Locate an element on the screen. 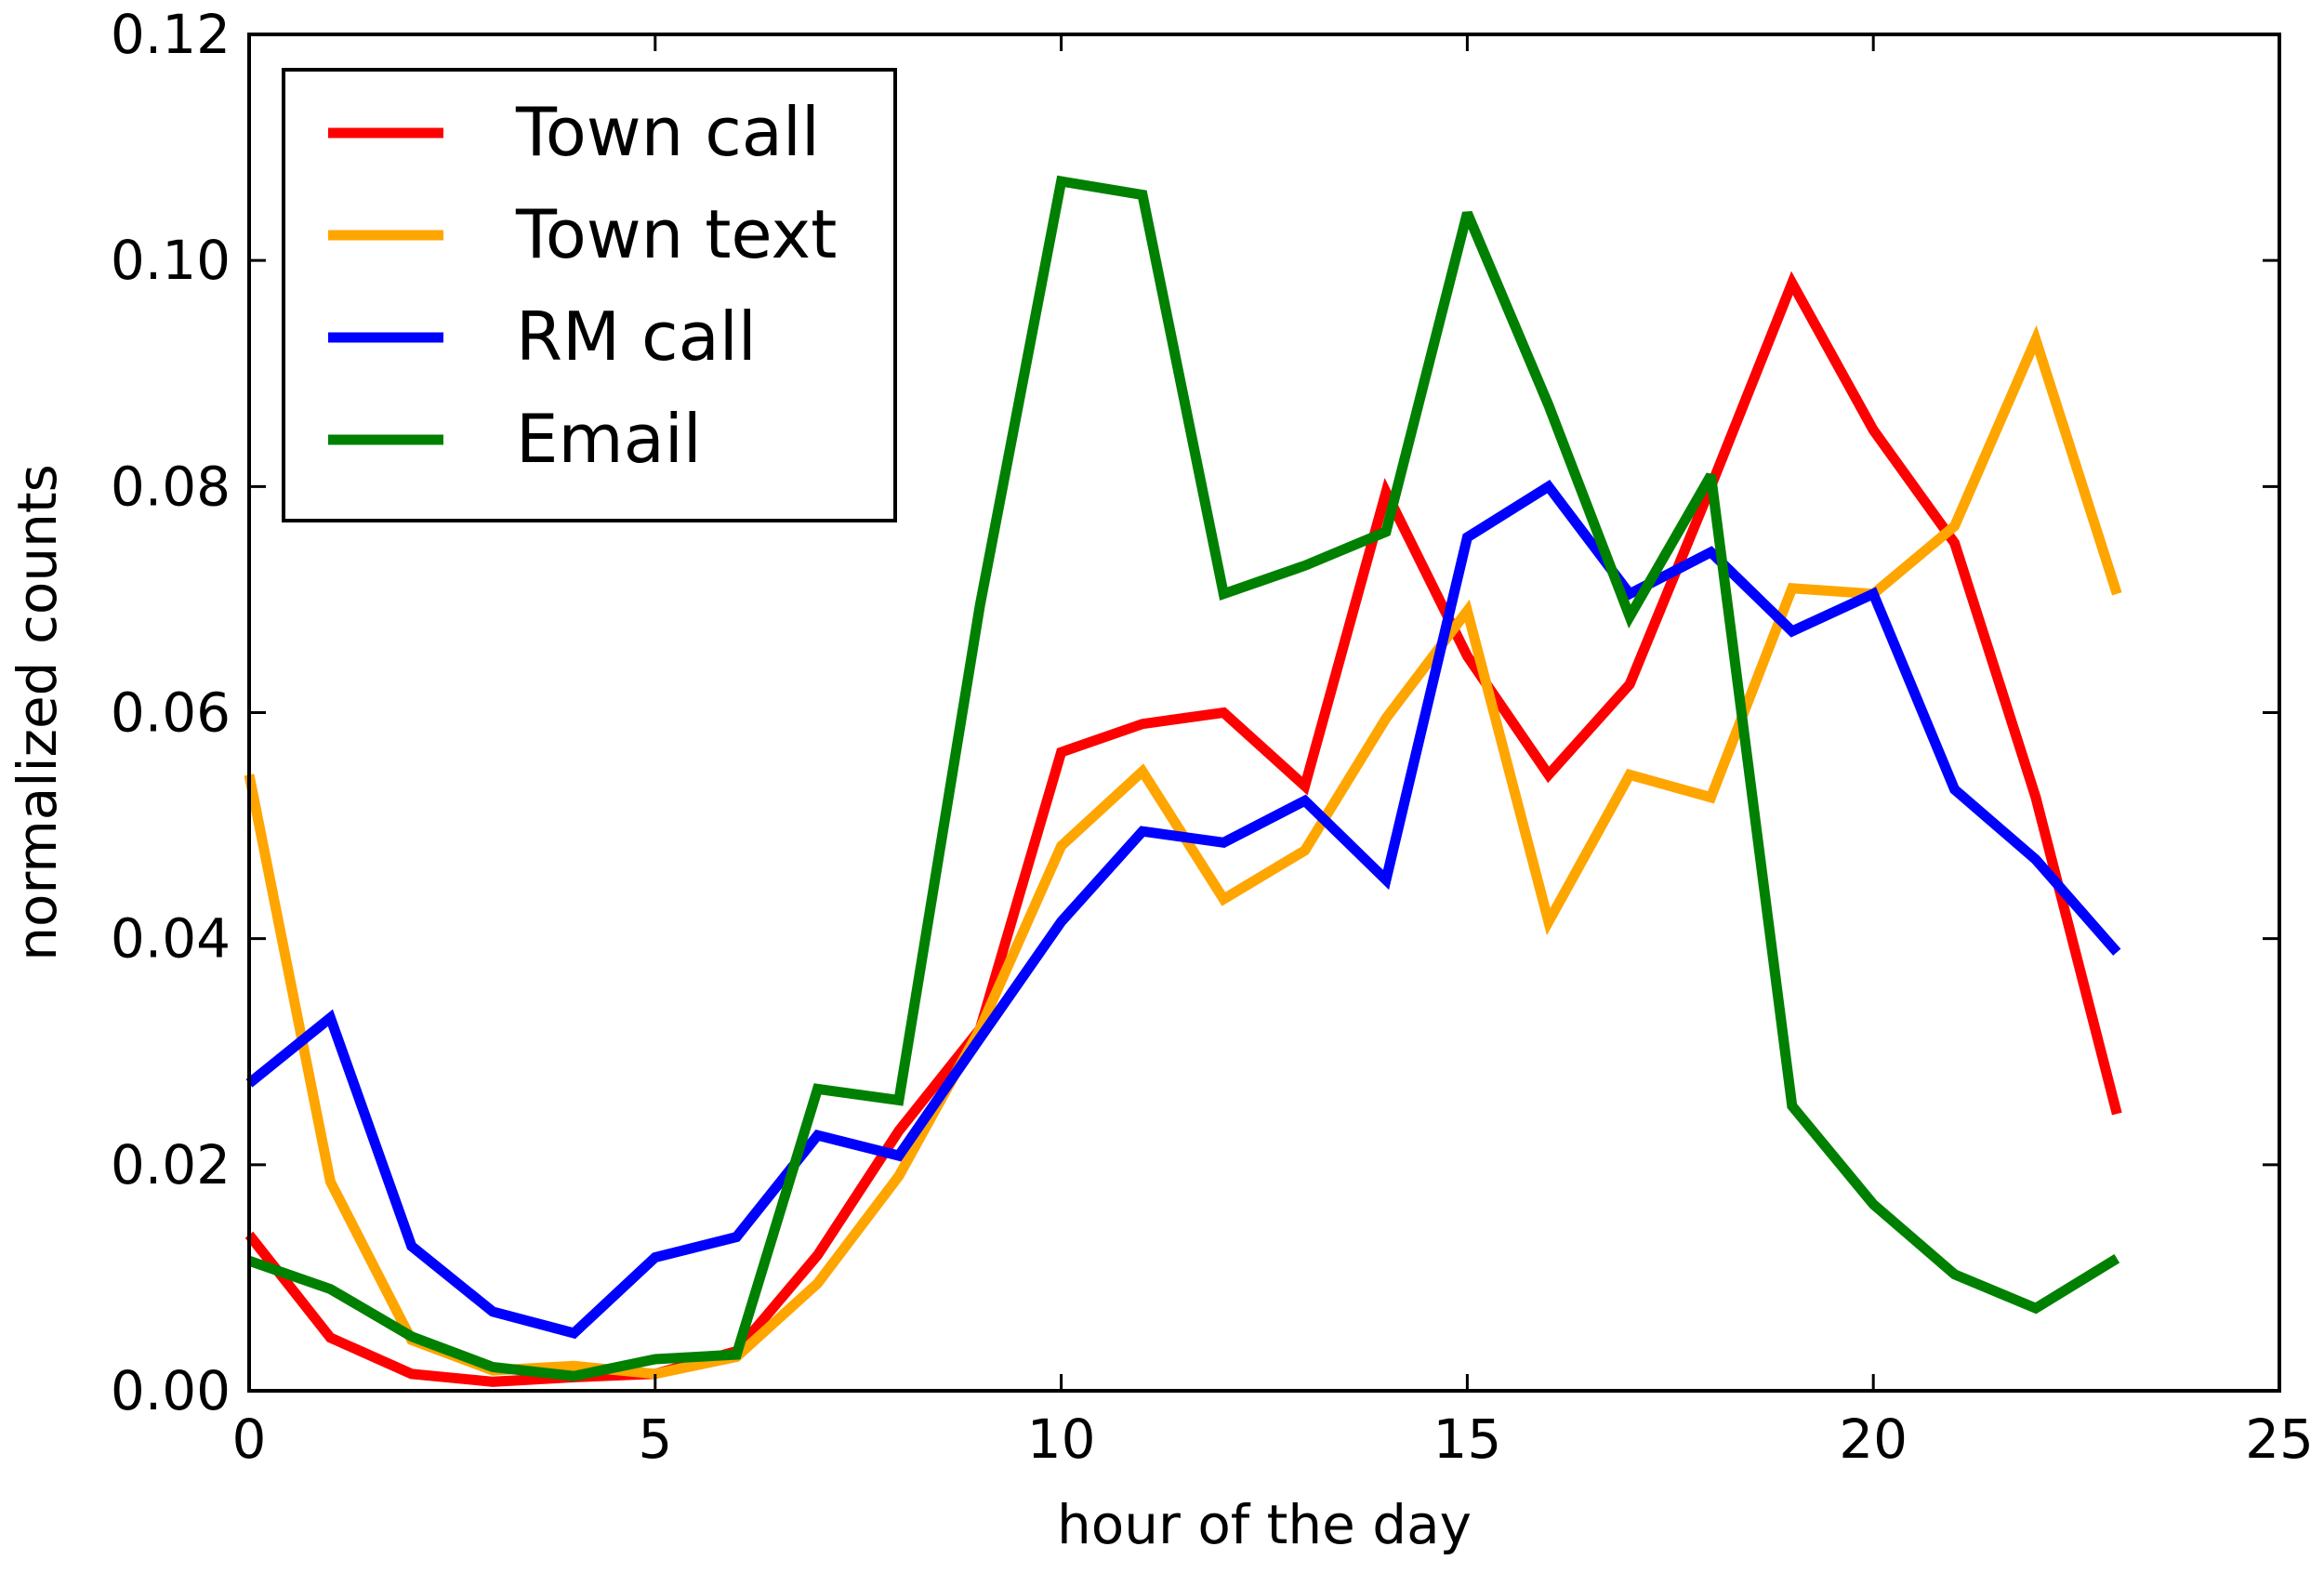 This screenshot has height=1573, width=2324. y-tick-label: 0.04 is located at coordinates (171, 939).